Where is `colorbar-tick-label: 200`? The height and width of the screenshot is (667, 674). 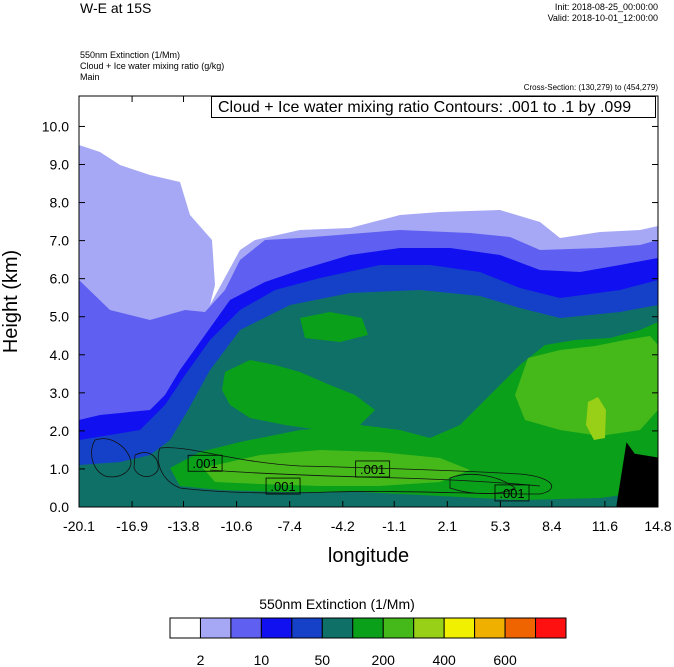 colorbar-tick-label: 200 is located at coordinates (384, 659).